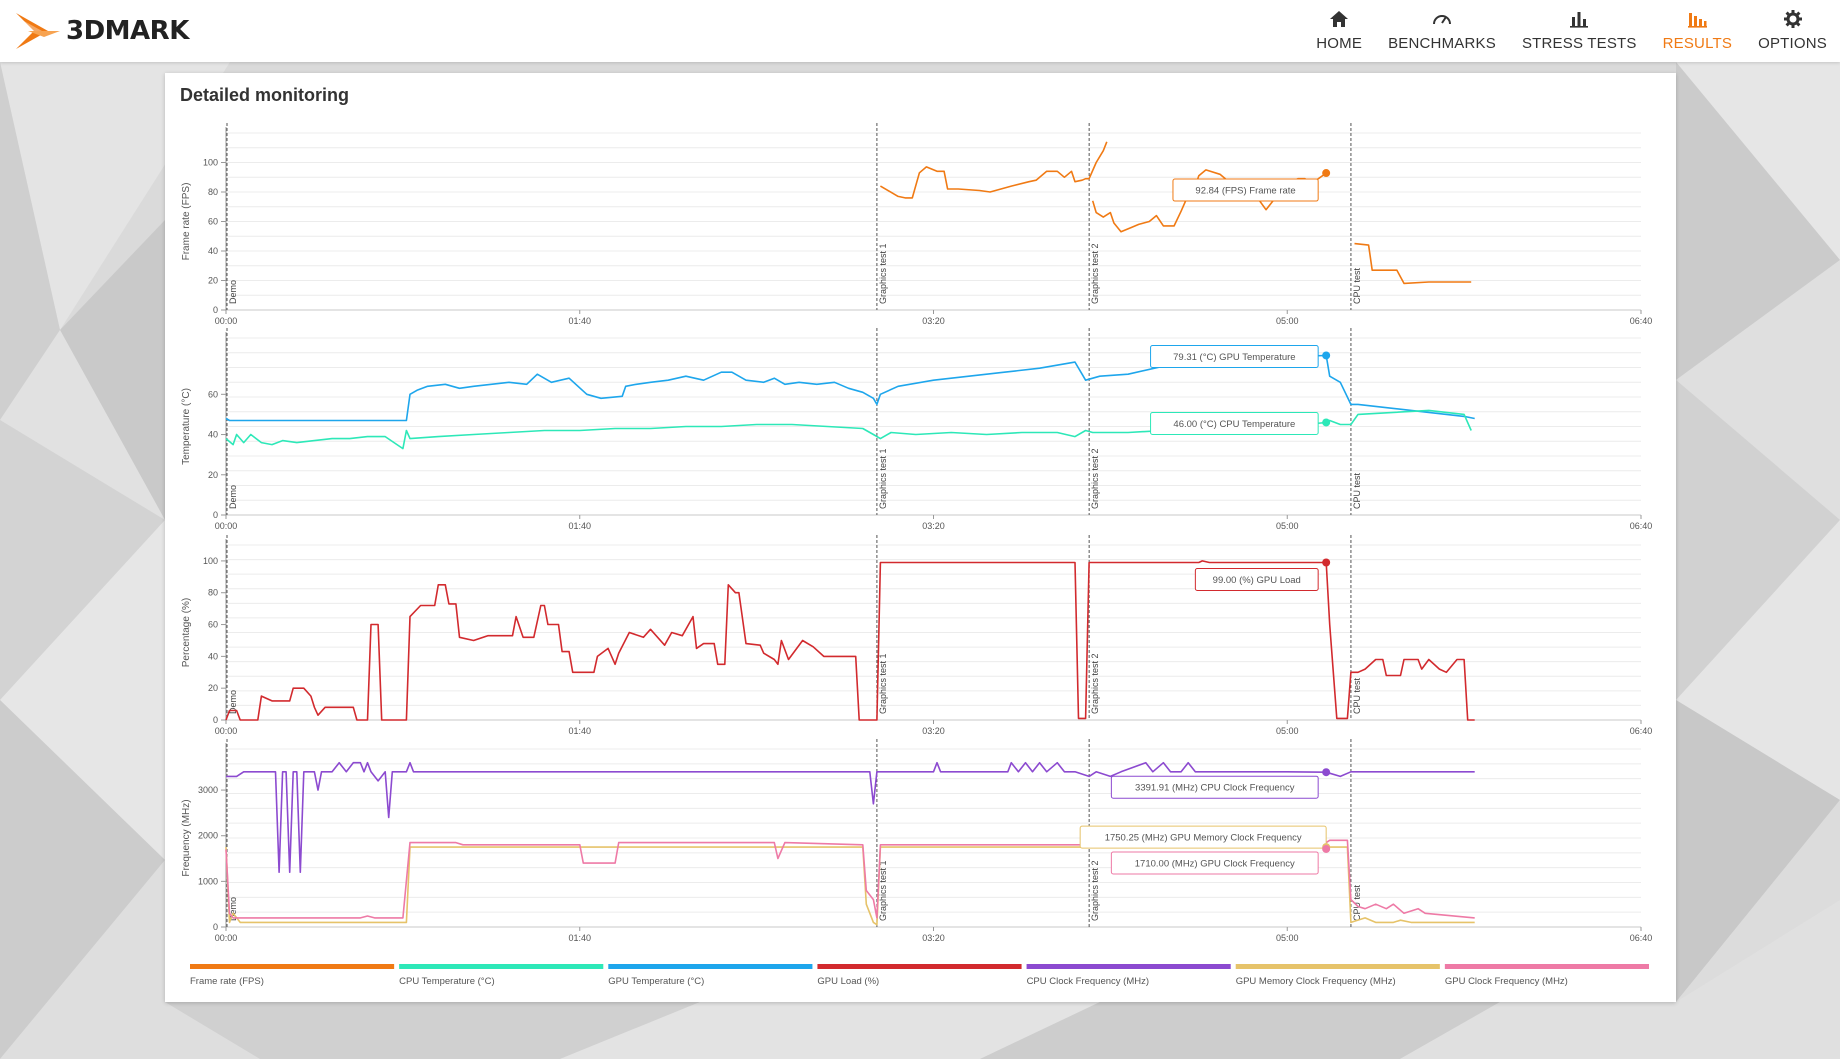 This screenshot has width=1840, height=1059. What do you see at coordinates (1698, 20) in the screenshot?
I see `results-icon` at bounding box center [1698, 20].